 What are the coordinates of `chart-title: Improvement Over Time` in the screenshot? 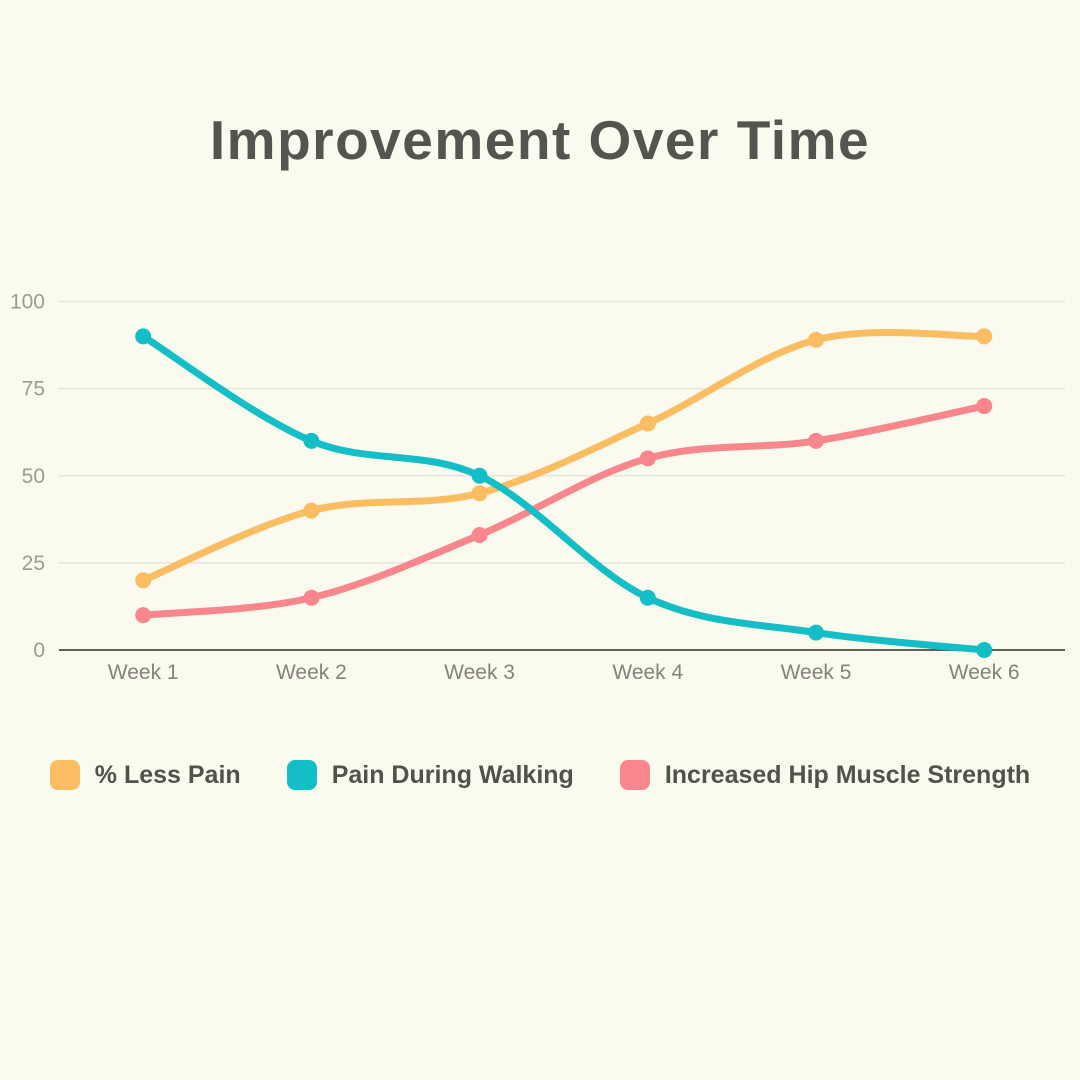 It's located at (540, 140).